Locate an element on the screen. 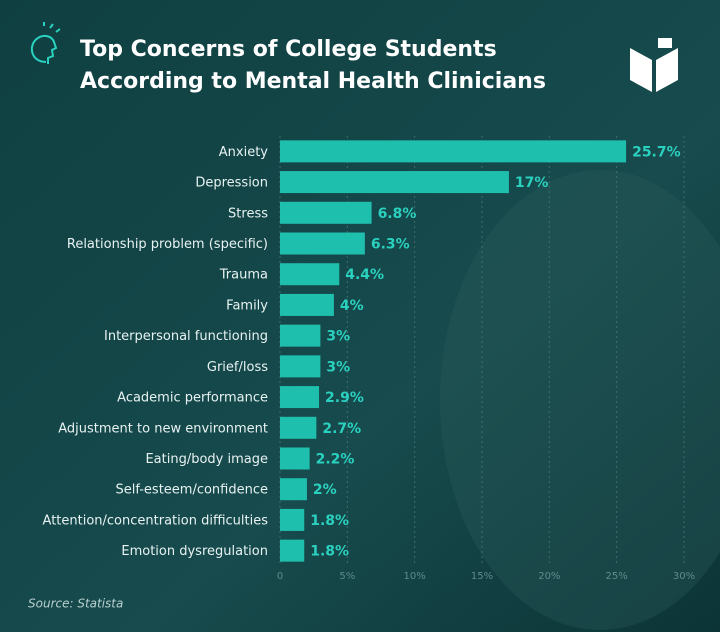 Image resolution: width=720 pixels, height=636 pixels. x-tick-label: 10% is located at coordinates (415, 576).